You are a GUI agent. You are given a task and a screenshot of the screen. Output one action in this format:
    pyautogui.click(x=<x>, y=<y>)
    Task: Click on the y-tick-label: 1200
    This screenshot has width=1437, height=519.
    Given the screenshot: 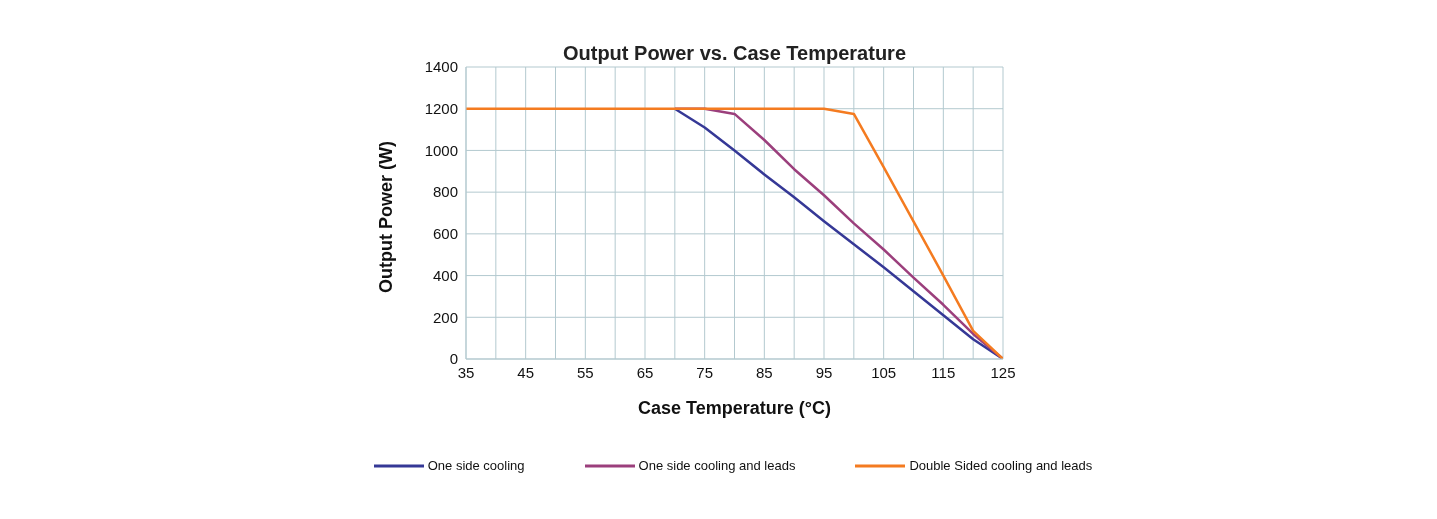 What is the action you would take?
    pyautogui.click(x=441, y=109)
    